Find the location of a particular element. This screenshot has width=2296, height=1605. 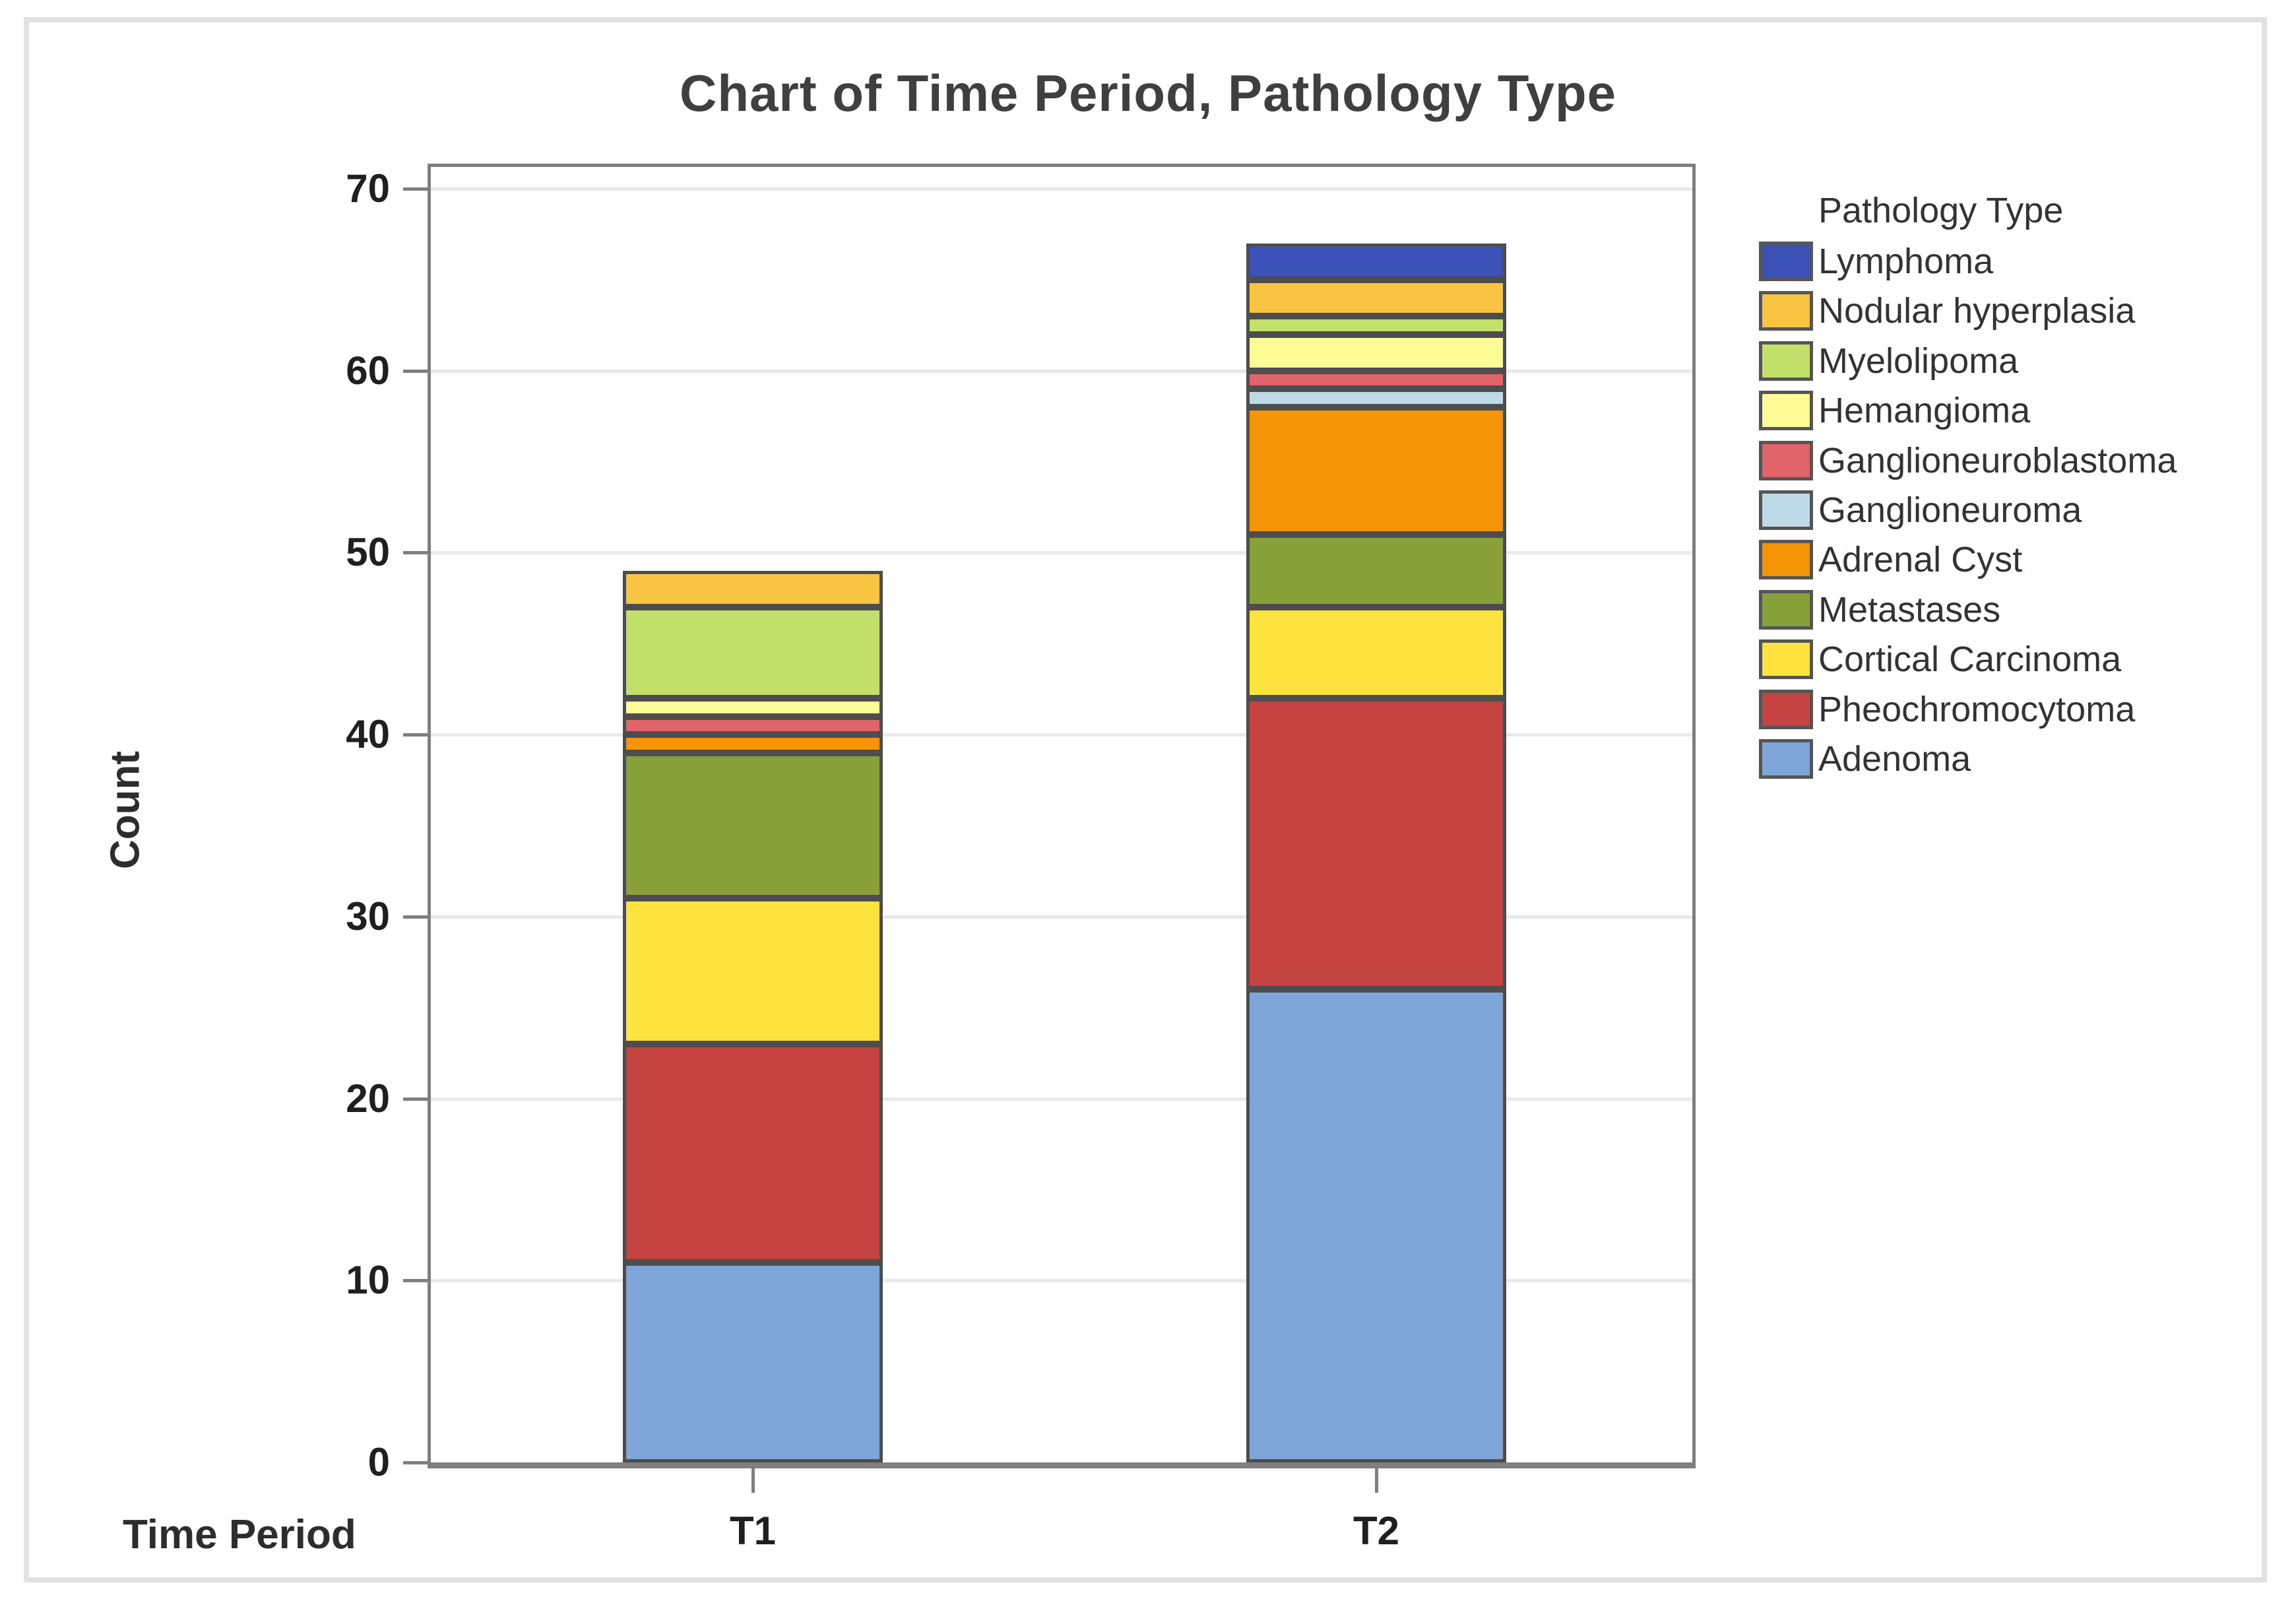

bar-segment-T2-hemangioma is located at coordinates (1376, 352).